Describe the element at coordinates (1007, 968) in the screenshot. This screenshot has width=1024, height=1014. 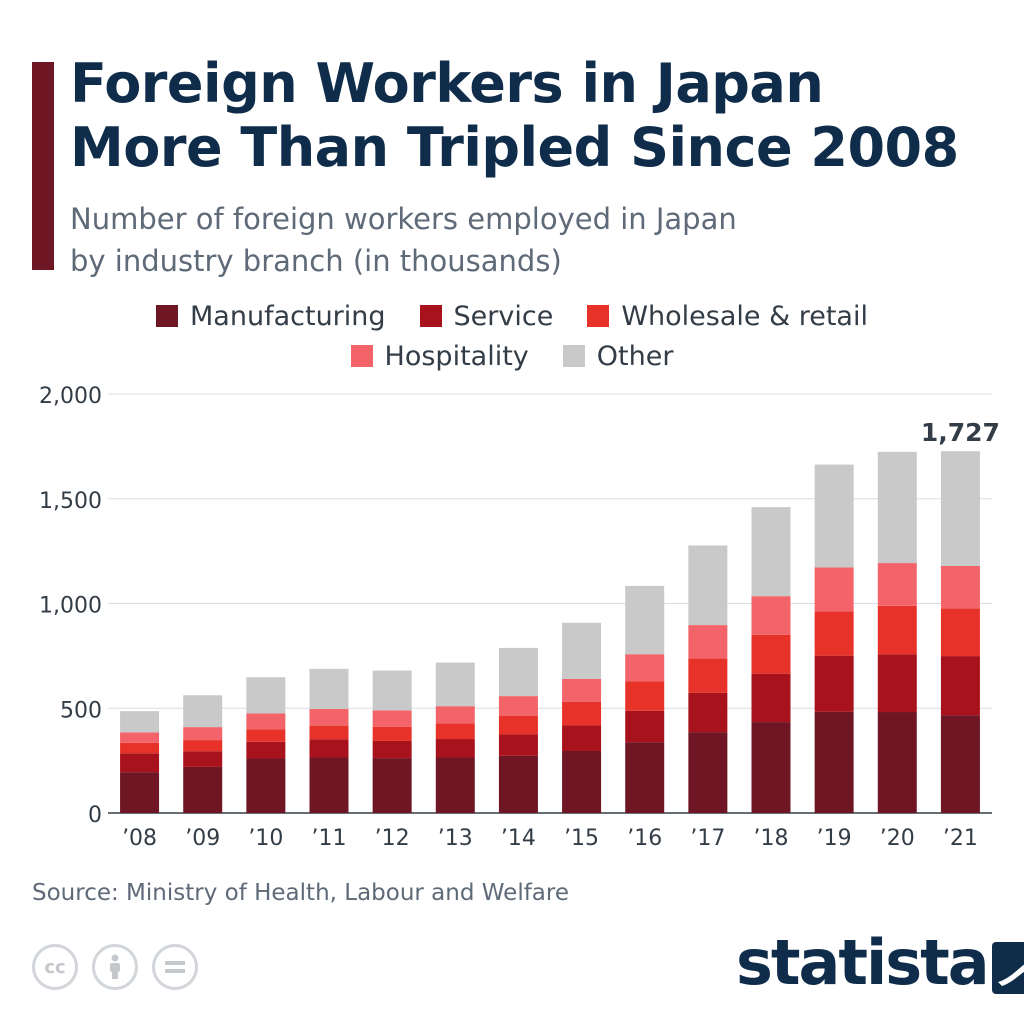
I see `statista-mark-icon` at that location.